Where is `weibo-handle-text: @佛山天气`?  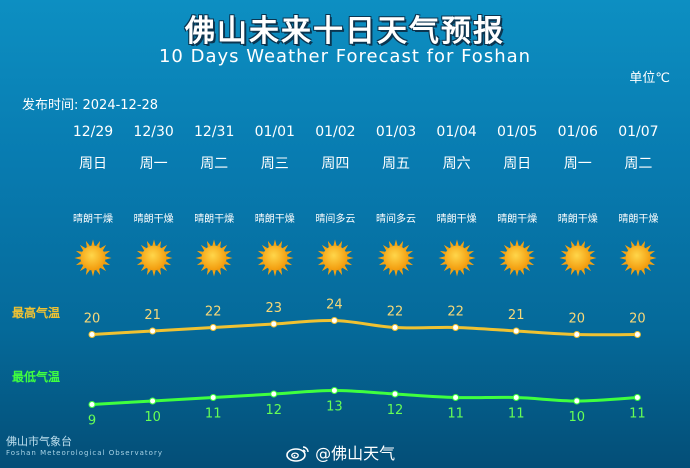 weibo-handle-text: @佛山天气 is located at coordinates (355, 453).